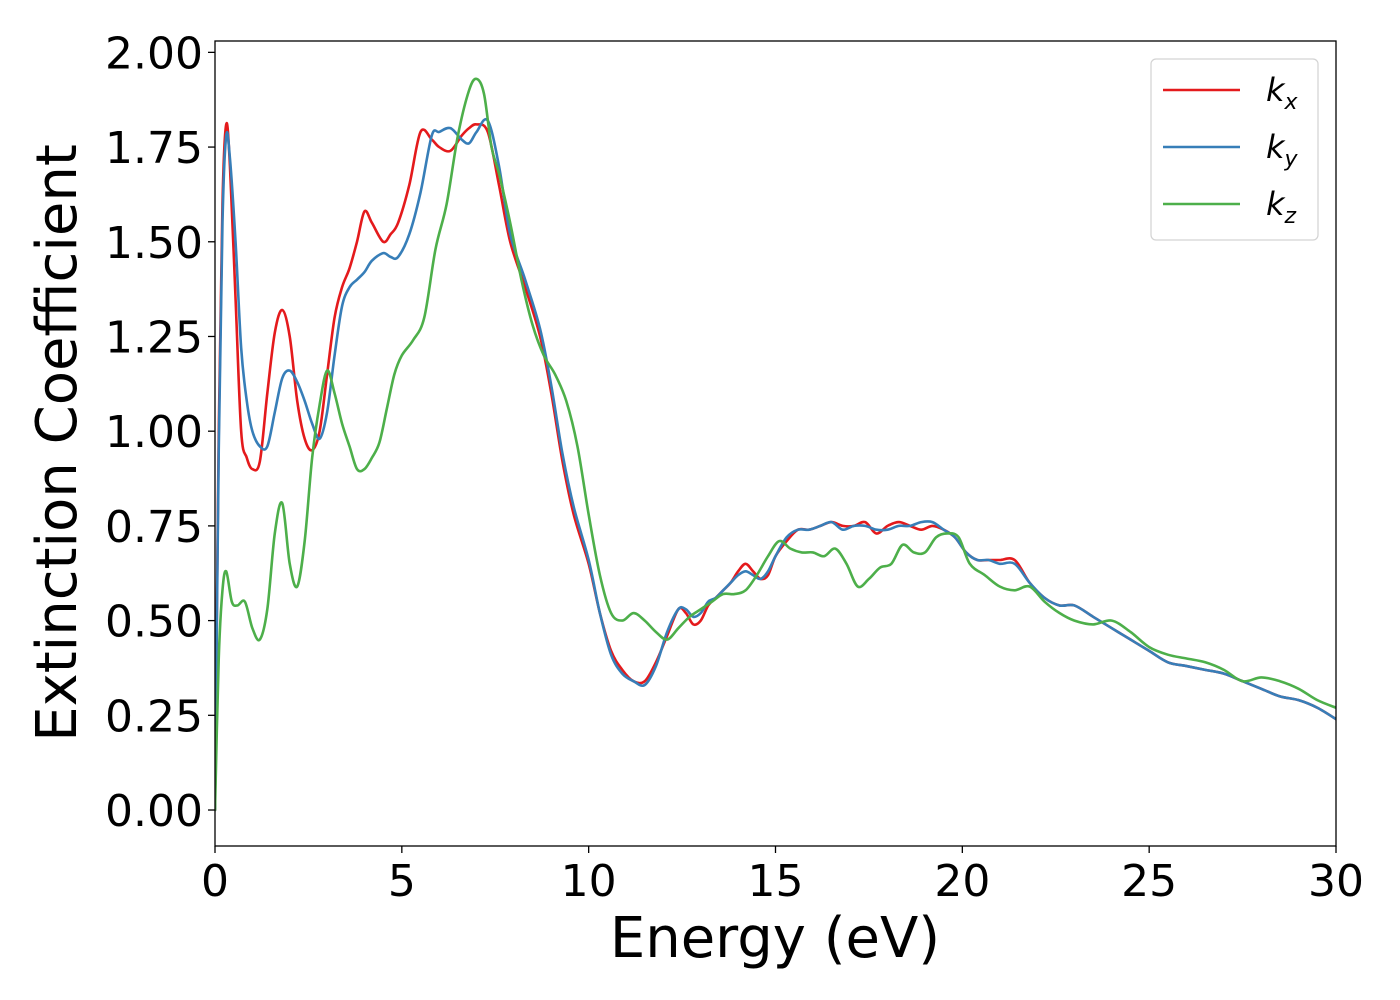 The width and height of the screenshot is (1400, 1000). I want to click on y-axis: 0.00 0.25 0.50 0.75 1.00 1.25 1.50 1.75 2.00, so click(160, 432).